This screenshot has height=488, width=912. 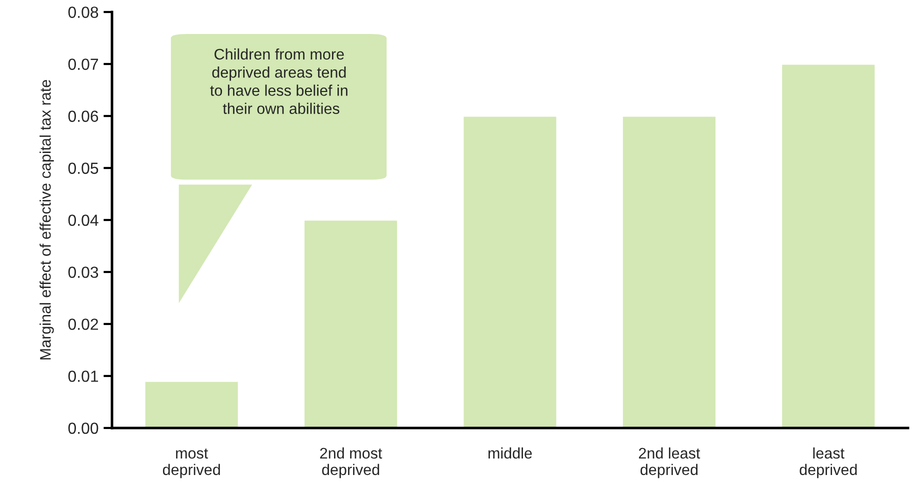 I want to click on y-tick-label: 0.08, so click(x=83, y=12).